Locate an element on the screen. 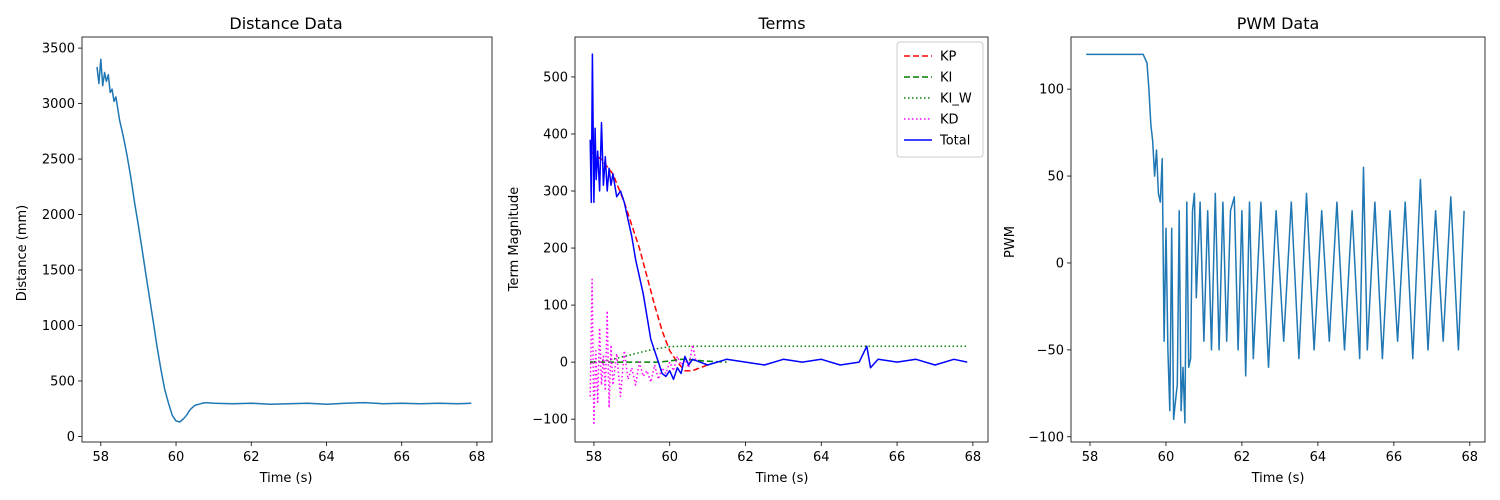  y-tick-label: 300 is located at coordinates (555, 192).